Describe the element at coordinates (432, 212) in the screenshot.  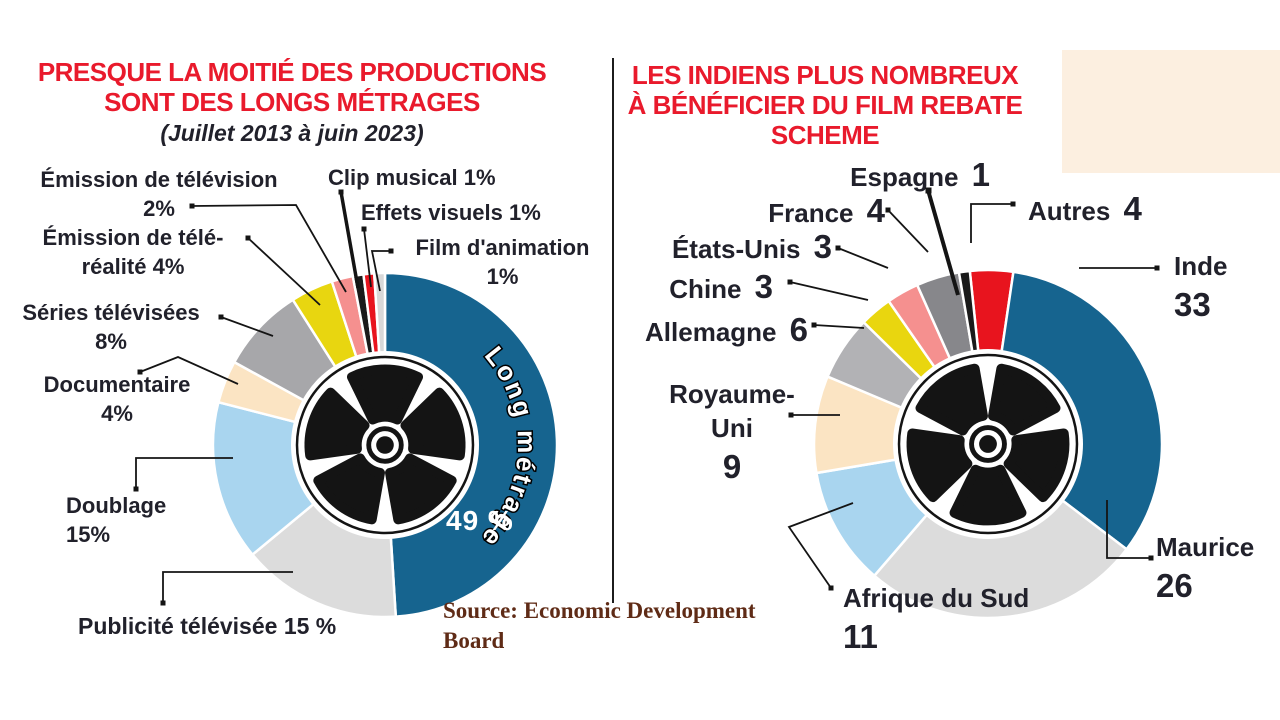
I see `label-effets-visuels: Effets visuels` at that location.